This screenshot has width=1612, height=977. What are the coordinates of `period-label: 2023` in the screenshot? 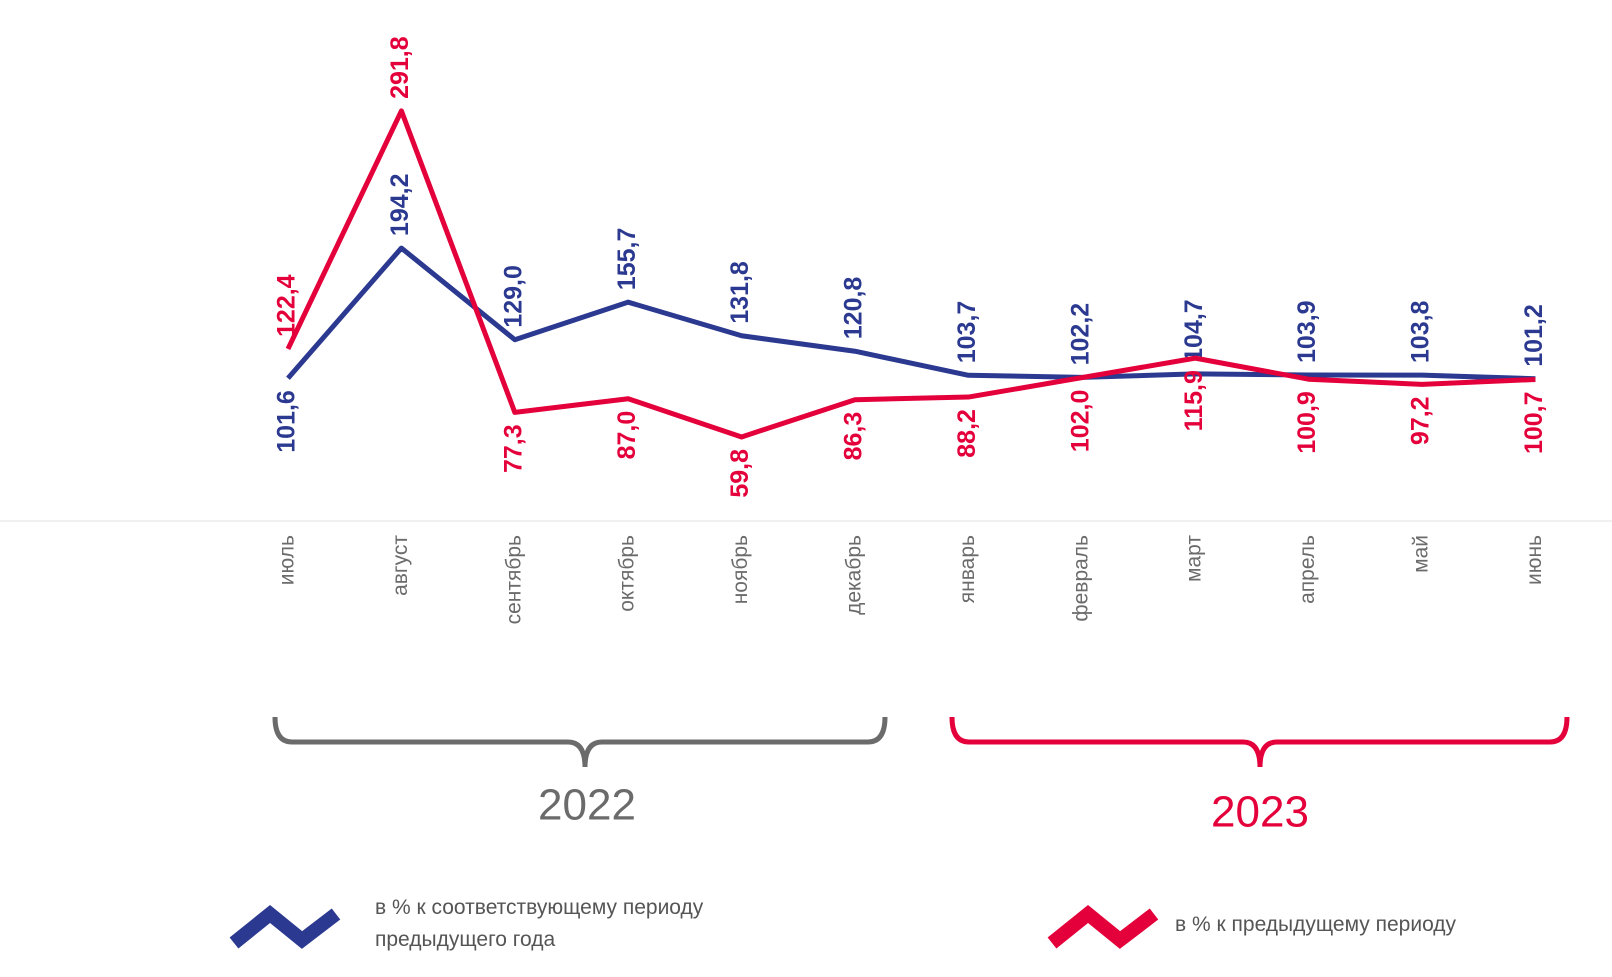 It's located at (1260, 812).